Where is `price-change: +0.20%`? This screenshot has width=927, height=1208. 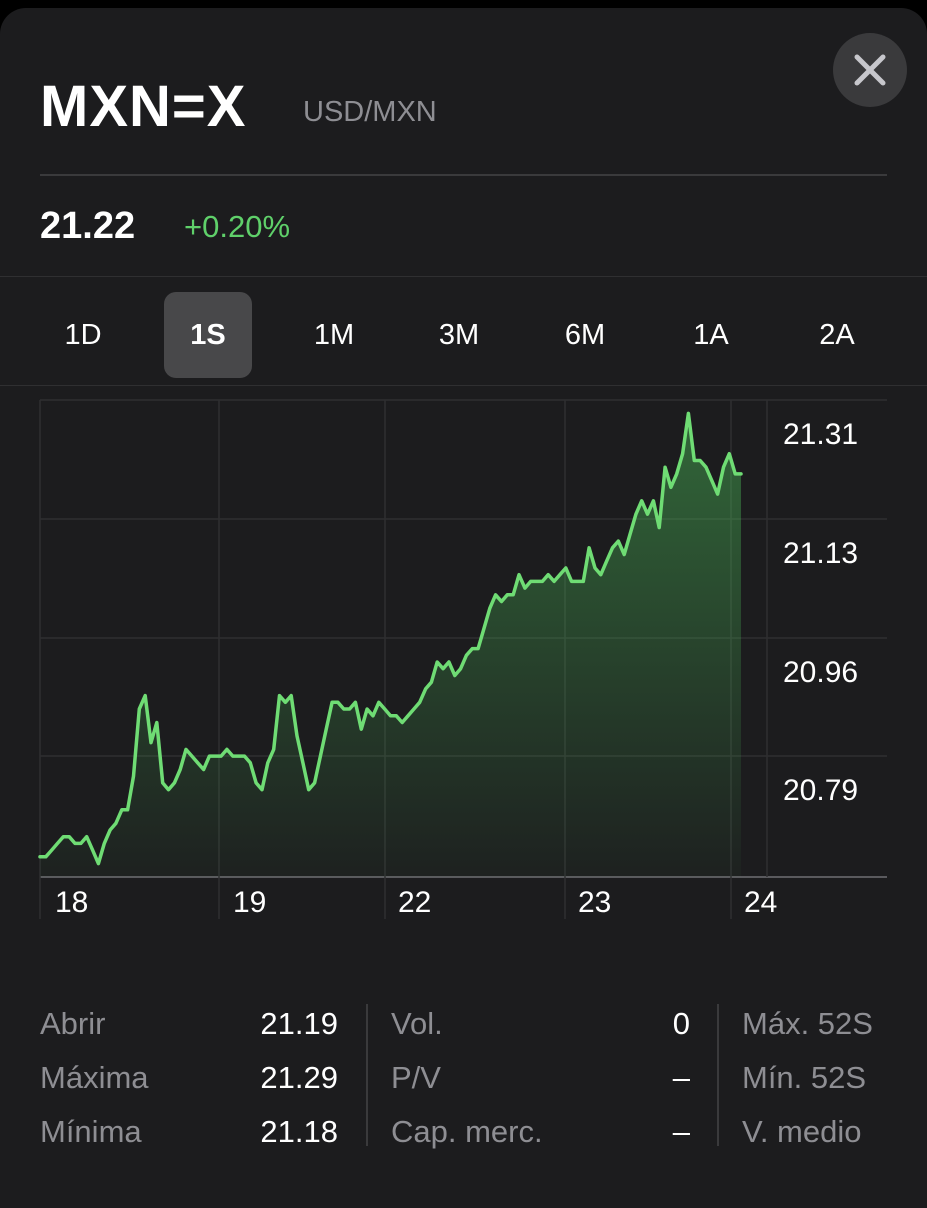
price-change: +0.20% is located at coordinates (237, 226).